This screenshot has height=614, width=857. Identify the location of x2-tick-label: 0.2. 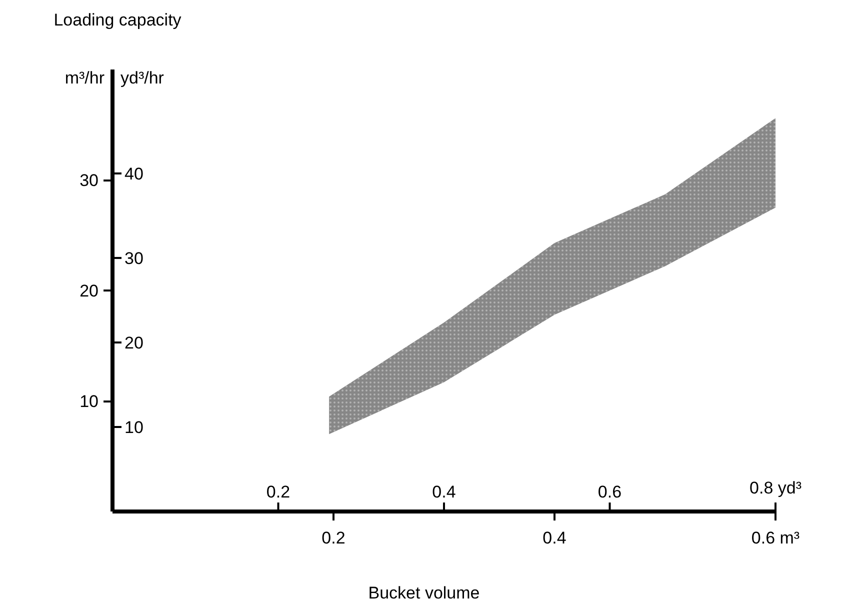
(278, 492).